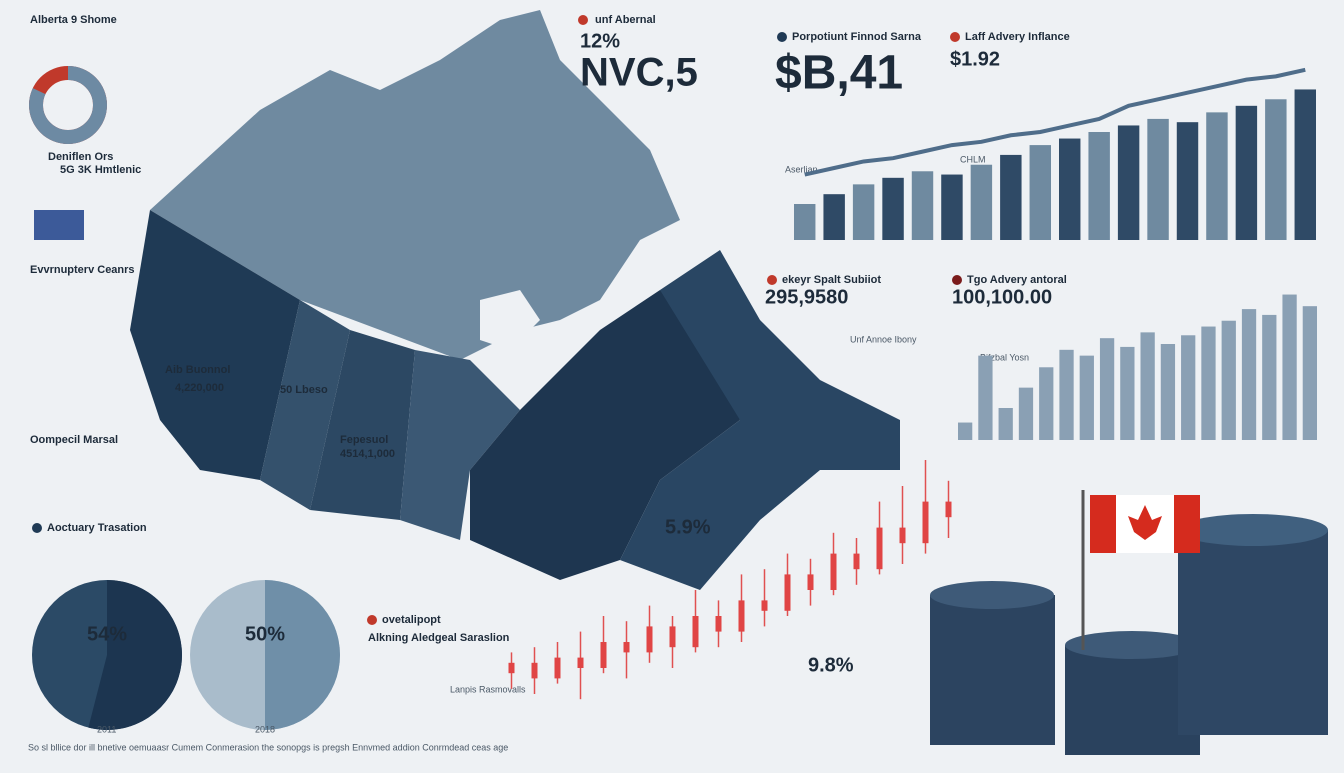 The width and height of the screenshot is (1344, 773). What do you see at coordinates (439, 638) in the screenshot?
I see `bottom-subtitle: Alkning Aledgeal Saraslion` at bounding box center [439, 638].